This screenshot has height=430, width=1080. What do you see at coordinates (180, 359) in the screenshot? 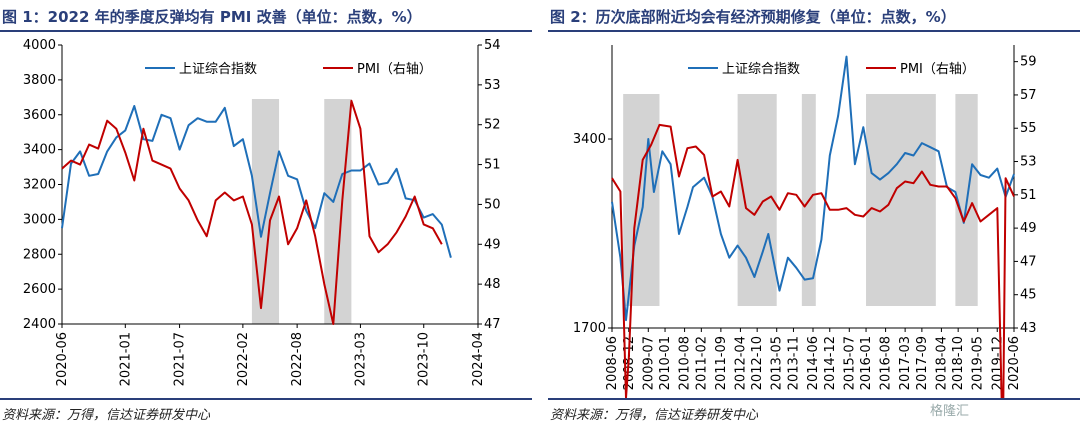
I see `x-tick-label: 2021-07` at bounding box center [180, 359].